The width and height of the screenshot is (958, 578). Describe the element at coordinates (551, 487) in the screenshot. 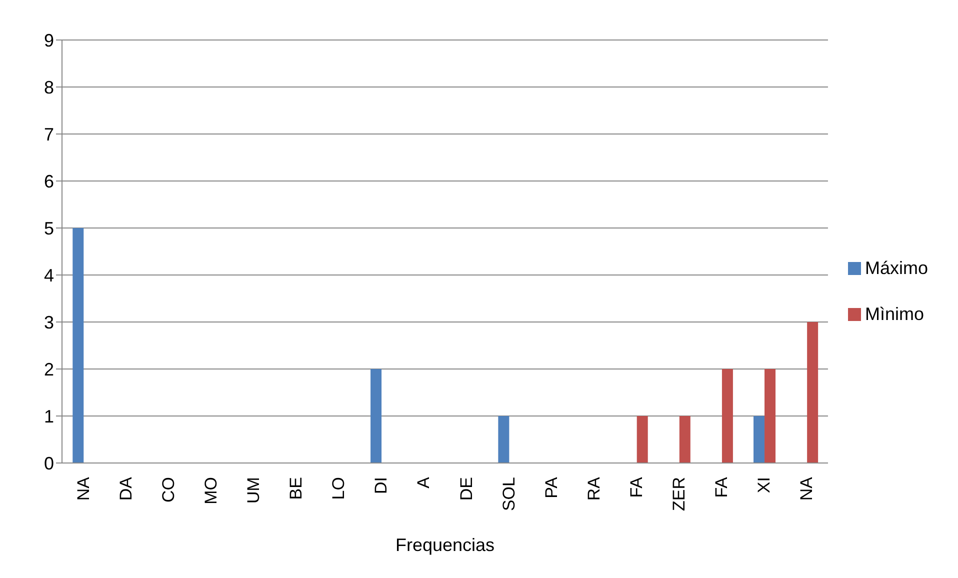

I see `x-tick-label: PA` at that location.